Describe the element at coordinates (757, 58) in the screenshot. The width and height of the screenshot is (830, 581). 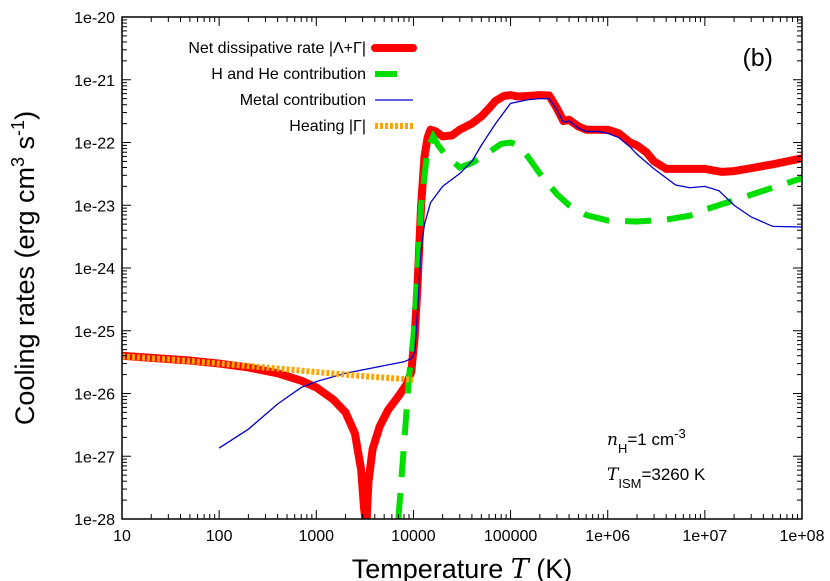
I see `panel-label: (b)` at that location.